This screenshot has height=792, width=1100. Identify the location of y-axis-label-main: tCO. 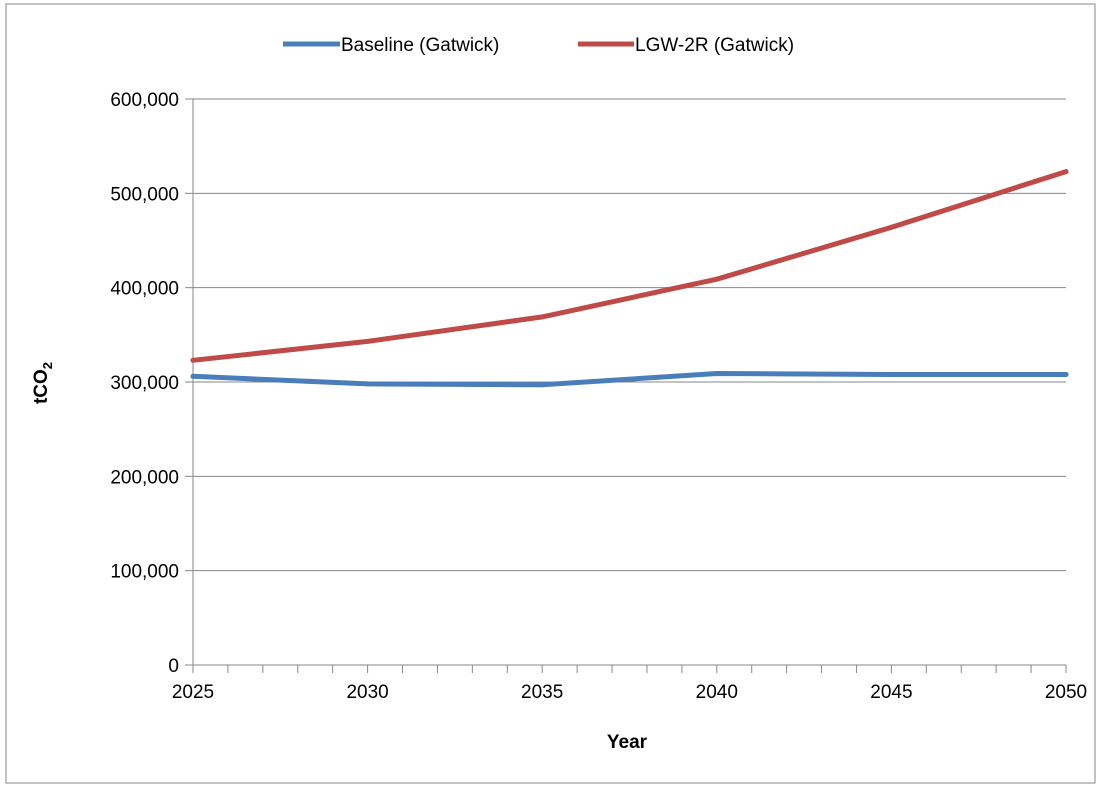
(41, 386).